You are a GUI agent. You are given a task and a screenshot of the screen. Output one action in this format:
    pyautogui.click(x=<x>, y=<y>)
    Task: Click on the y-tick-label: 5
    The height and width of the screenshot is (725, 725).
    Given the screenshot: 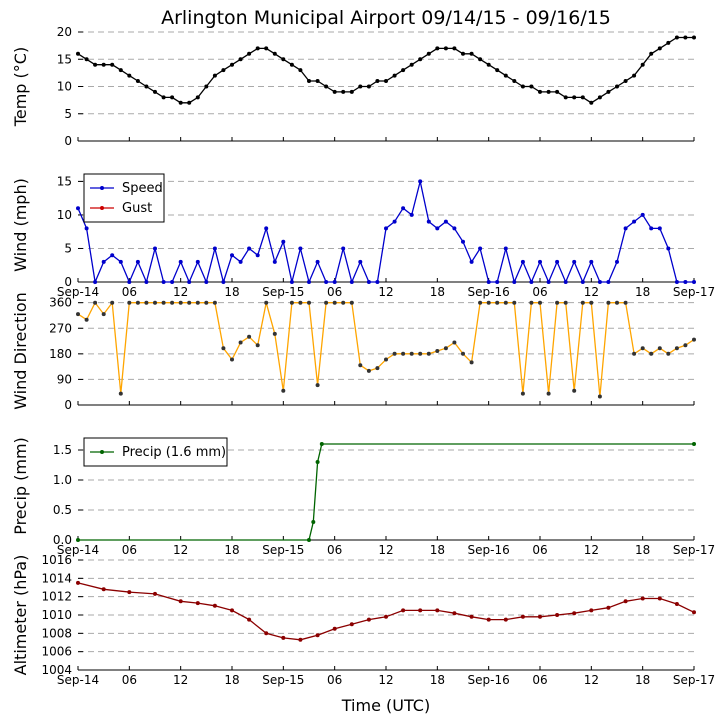 What is the action you would take?
    pyautogui.click(x=68, y=248)
    